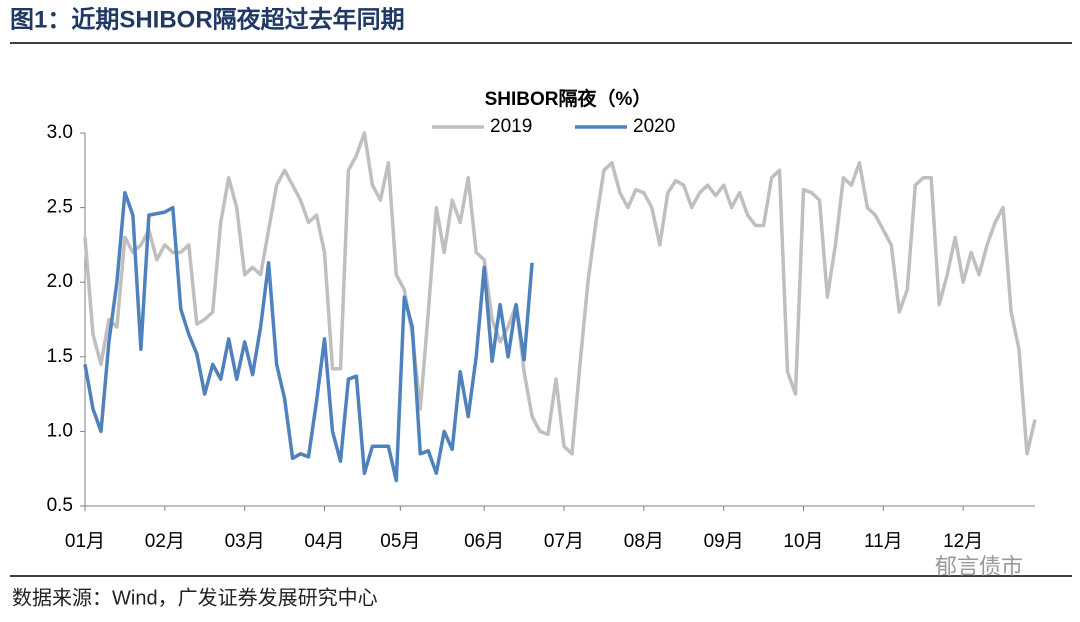  What do you see at coordinates (245, 541) in the screenshot?
I see `x-tick-label: 03月` at bounding box center [245, 541].